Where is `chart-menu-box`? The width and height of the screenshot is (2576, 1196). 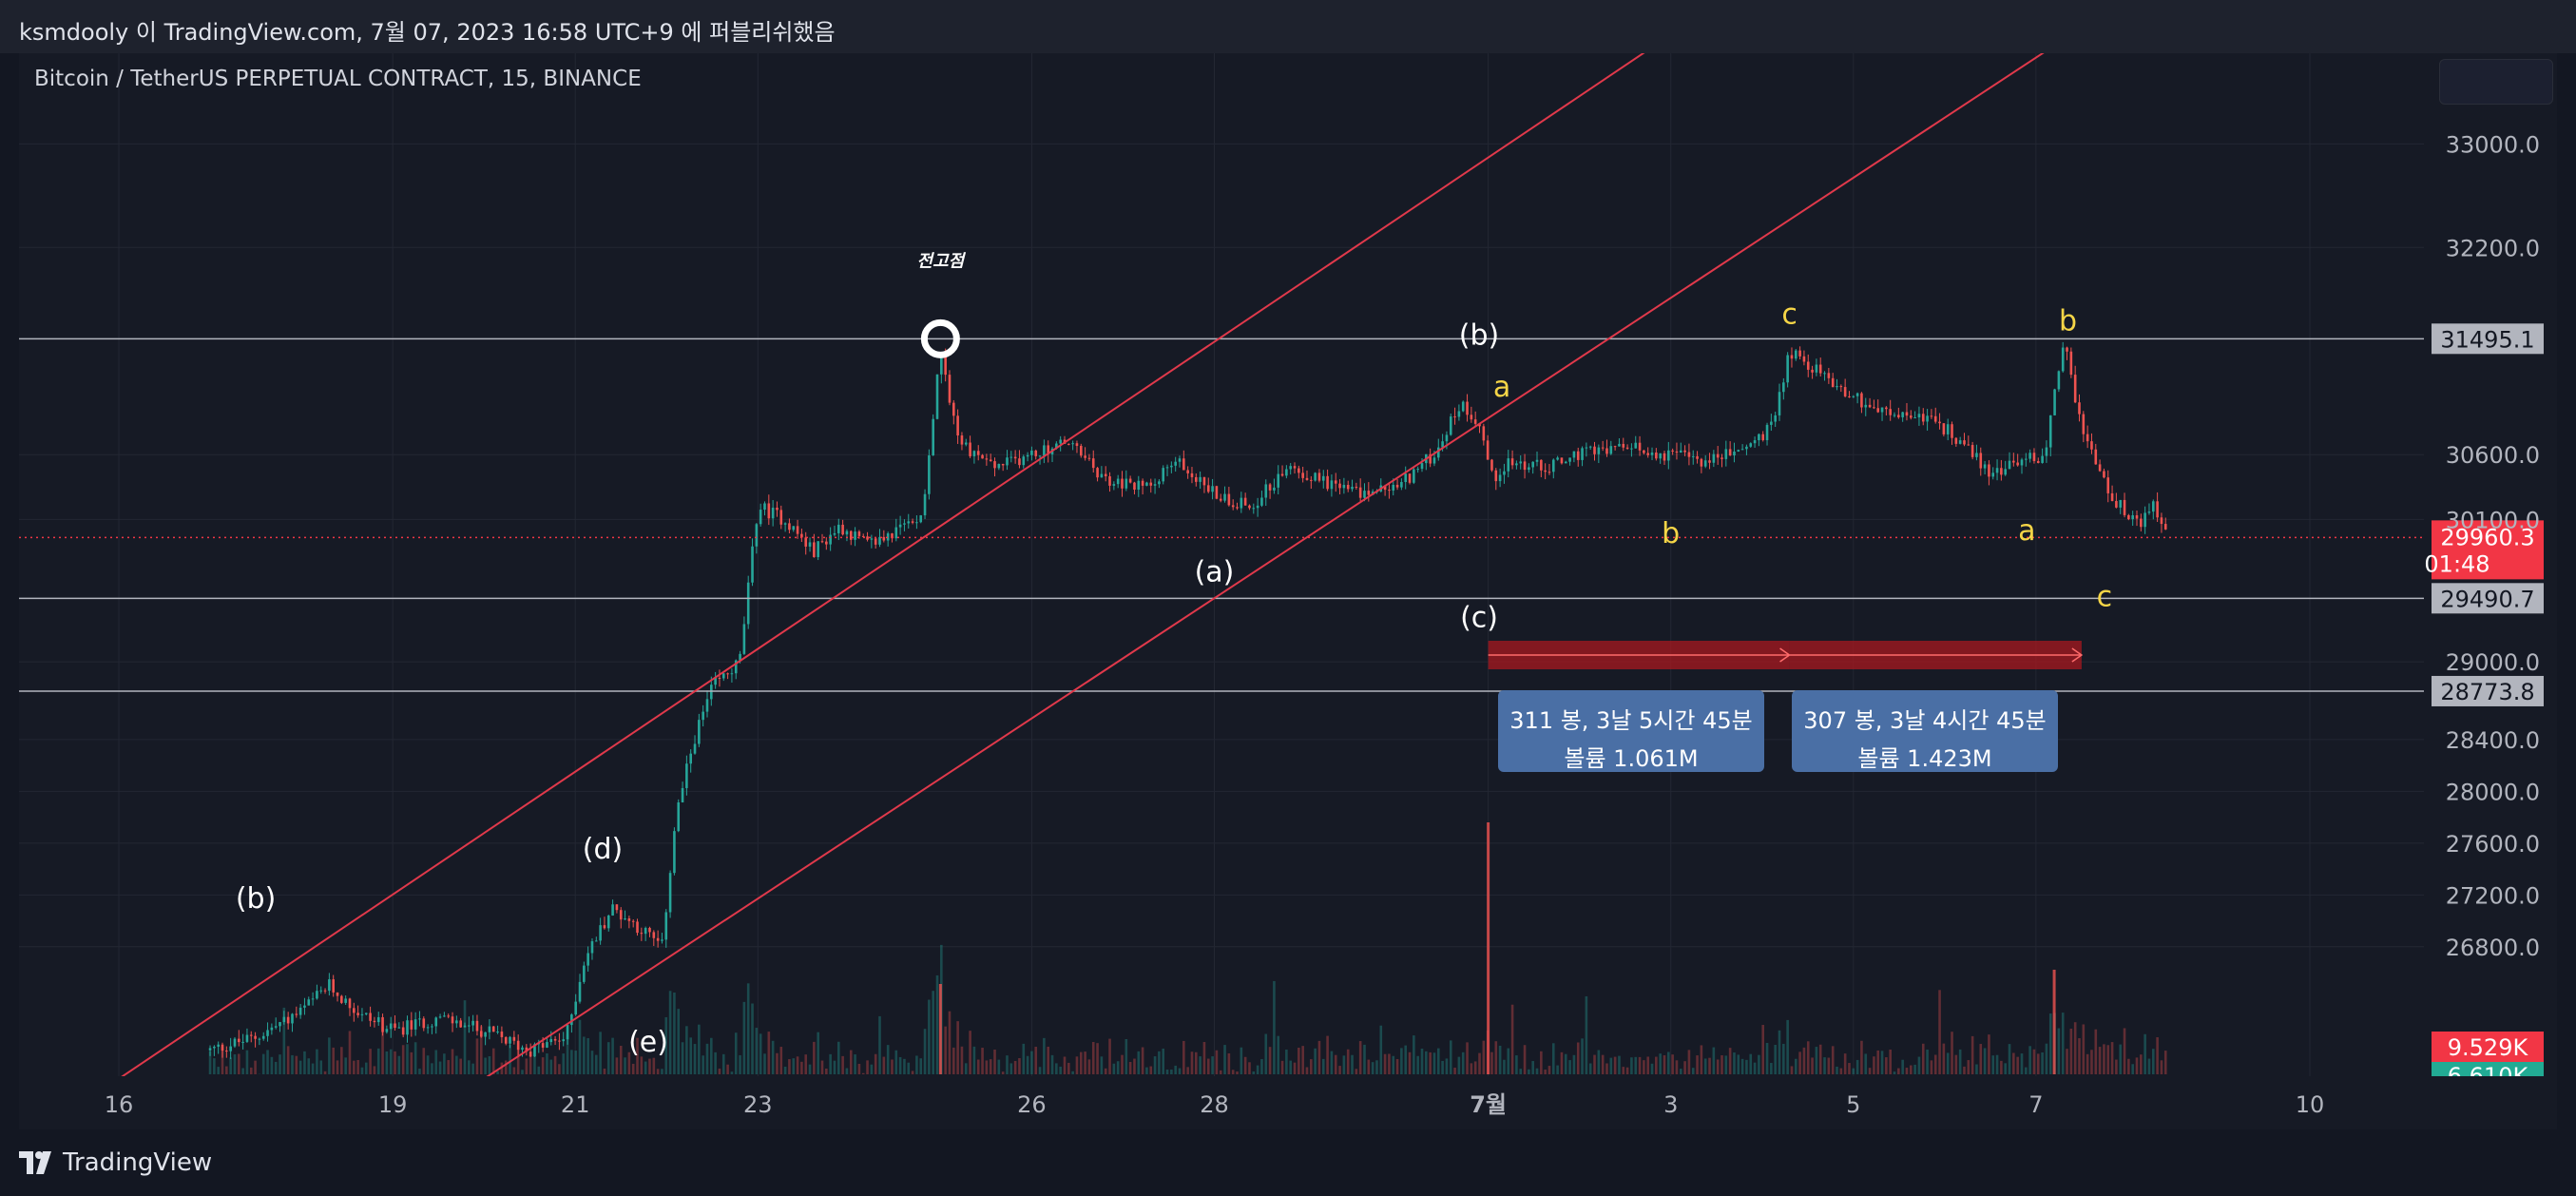 chart-menu-box is located at coordinates (2496, 82).